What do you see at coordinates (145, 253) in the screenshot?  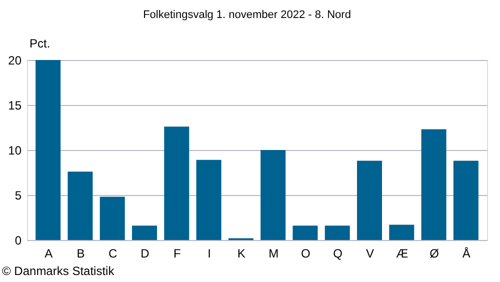 I see `x-tick-label: D` at bounding box center [145, 253].